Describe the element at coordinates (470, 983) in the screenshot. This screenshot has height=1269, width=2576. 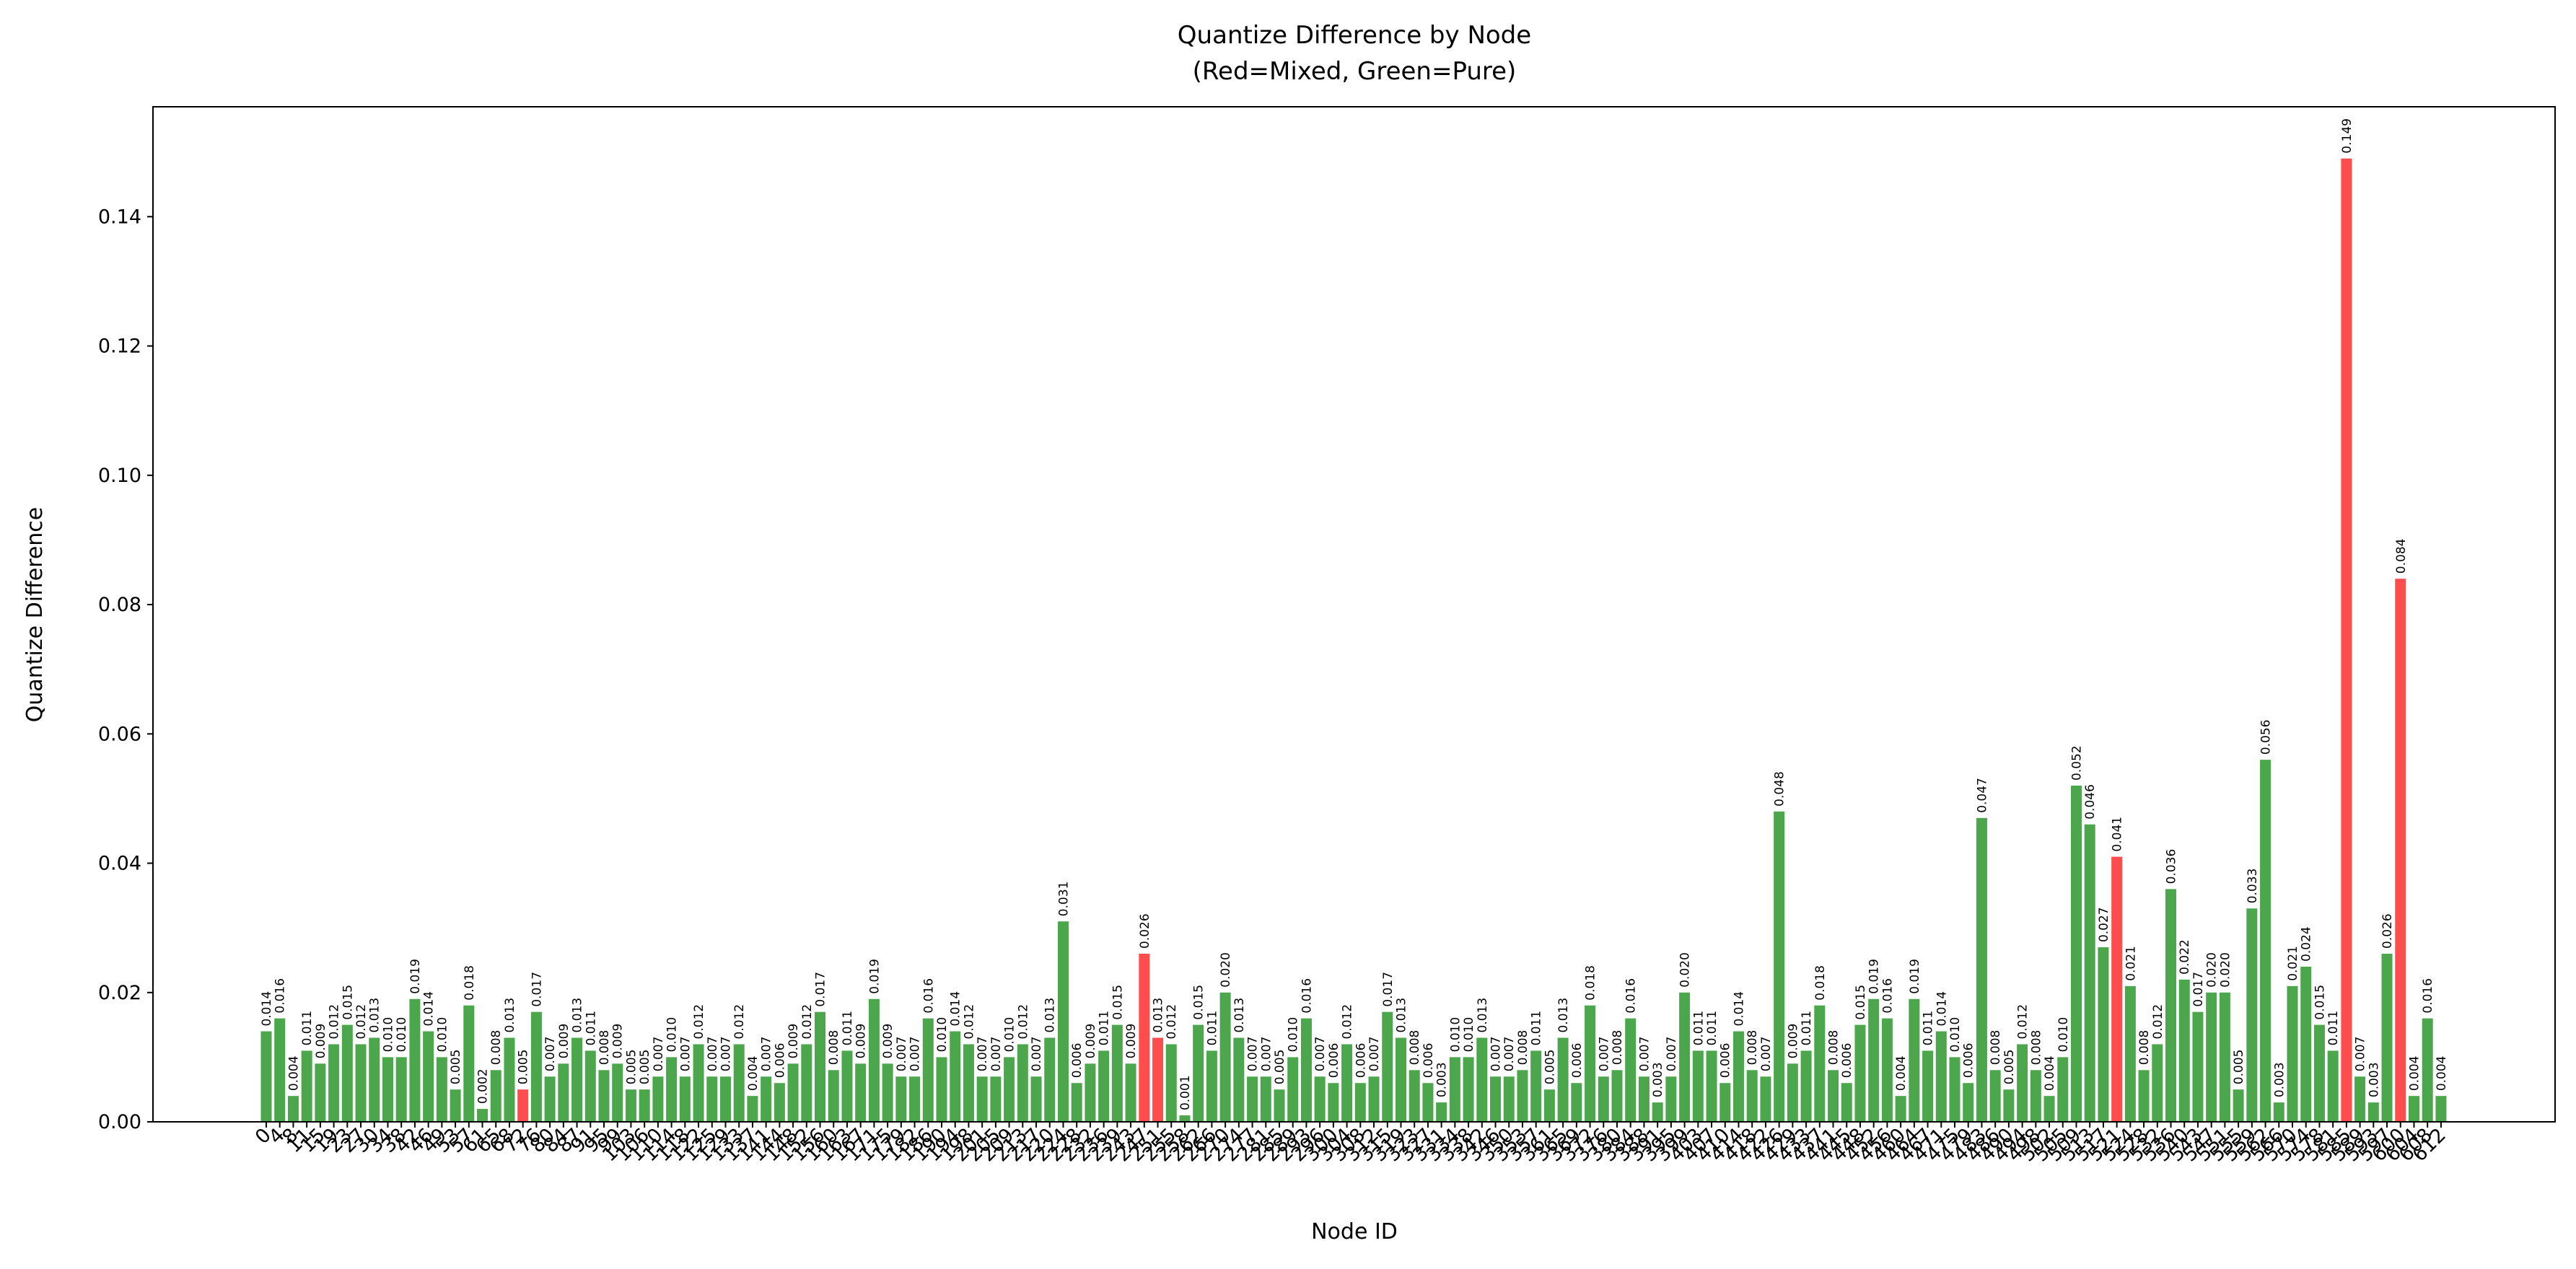
I see `value-label: 0.018` at that location.